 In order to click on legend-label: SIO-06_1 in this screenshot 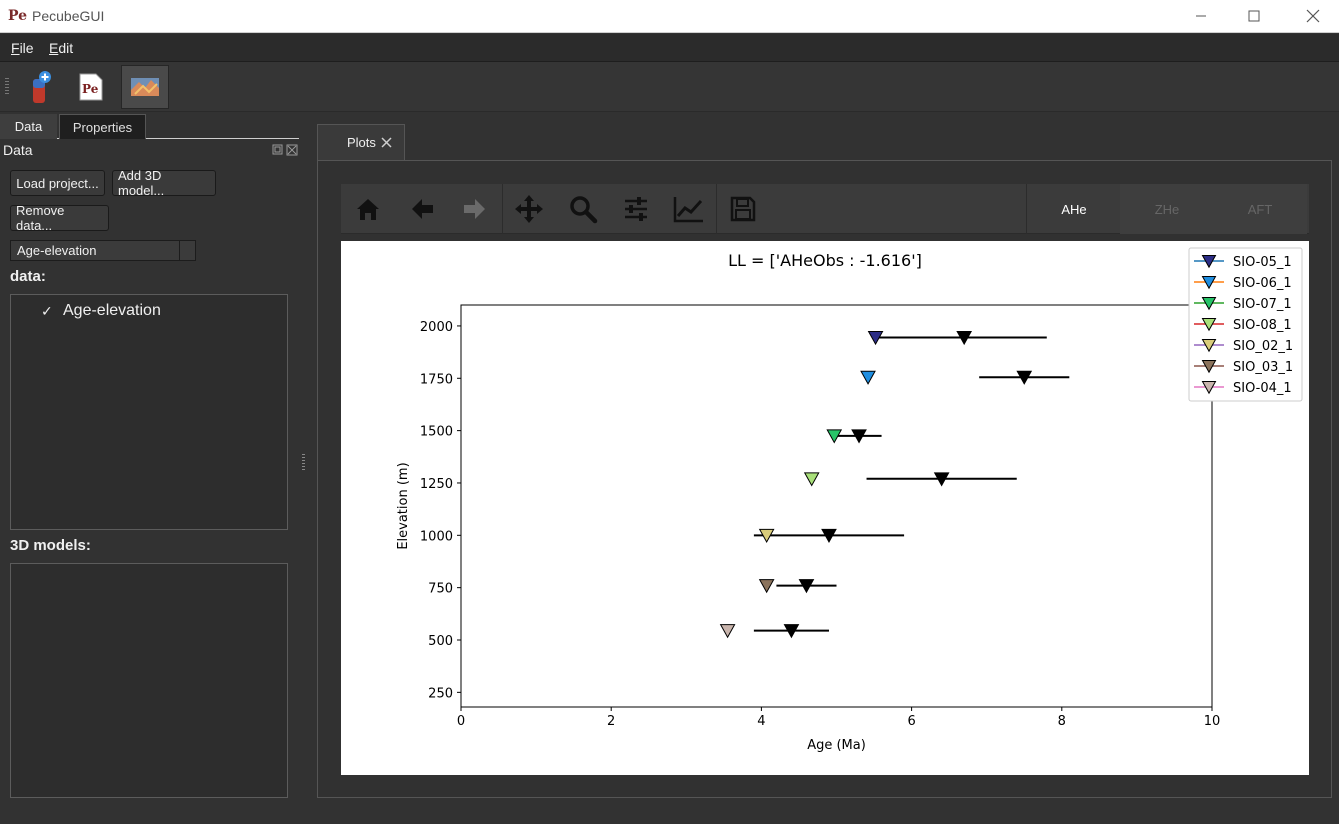, I will do `click(1262, 283)`.